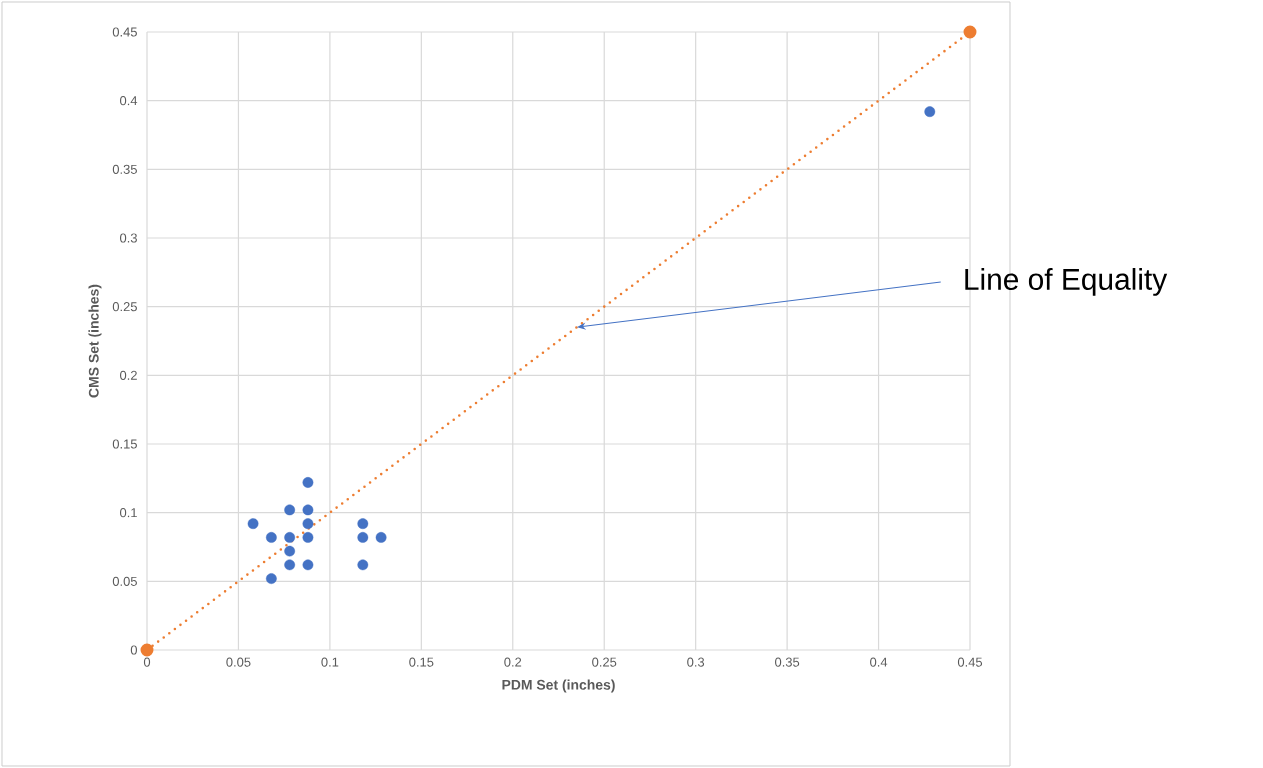  Describe the element at coordinates (238, 662) in the screenshot. I see `x-tick-label: 0.05` at that location.